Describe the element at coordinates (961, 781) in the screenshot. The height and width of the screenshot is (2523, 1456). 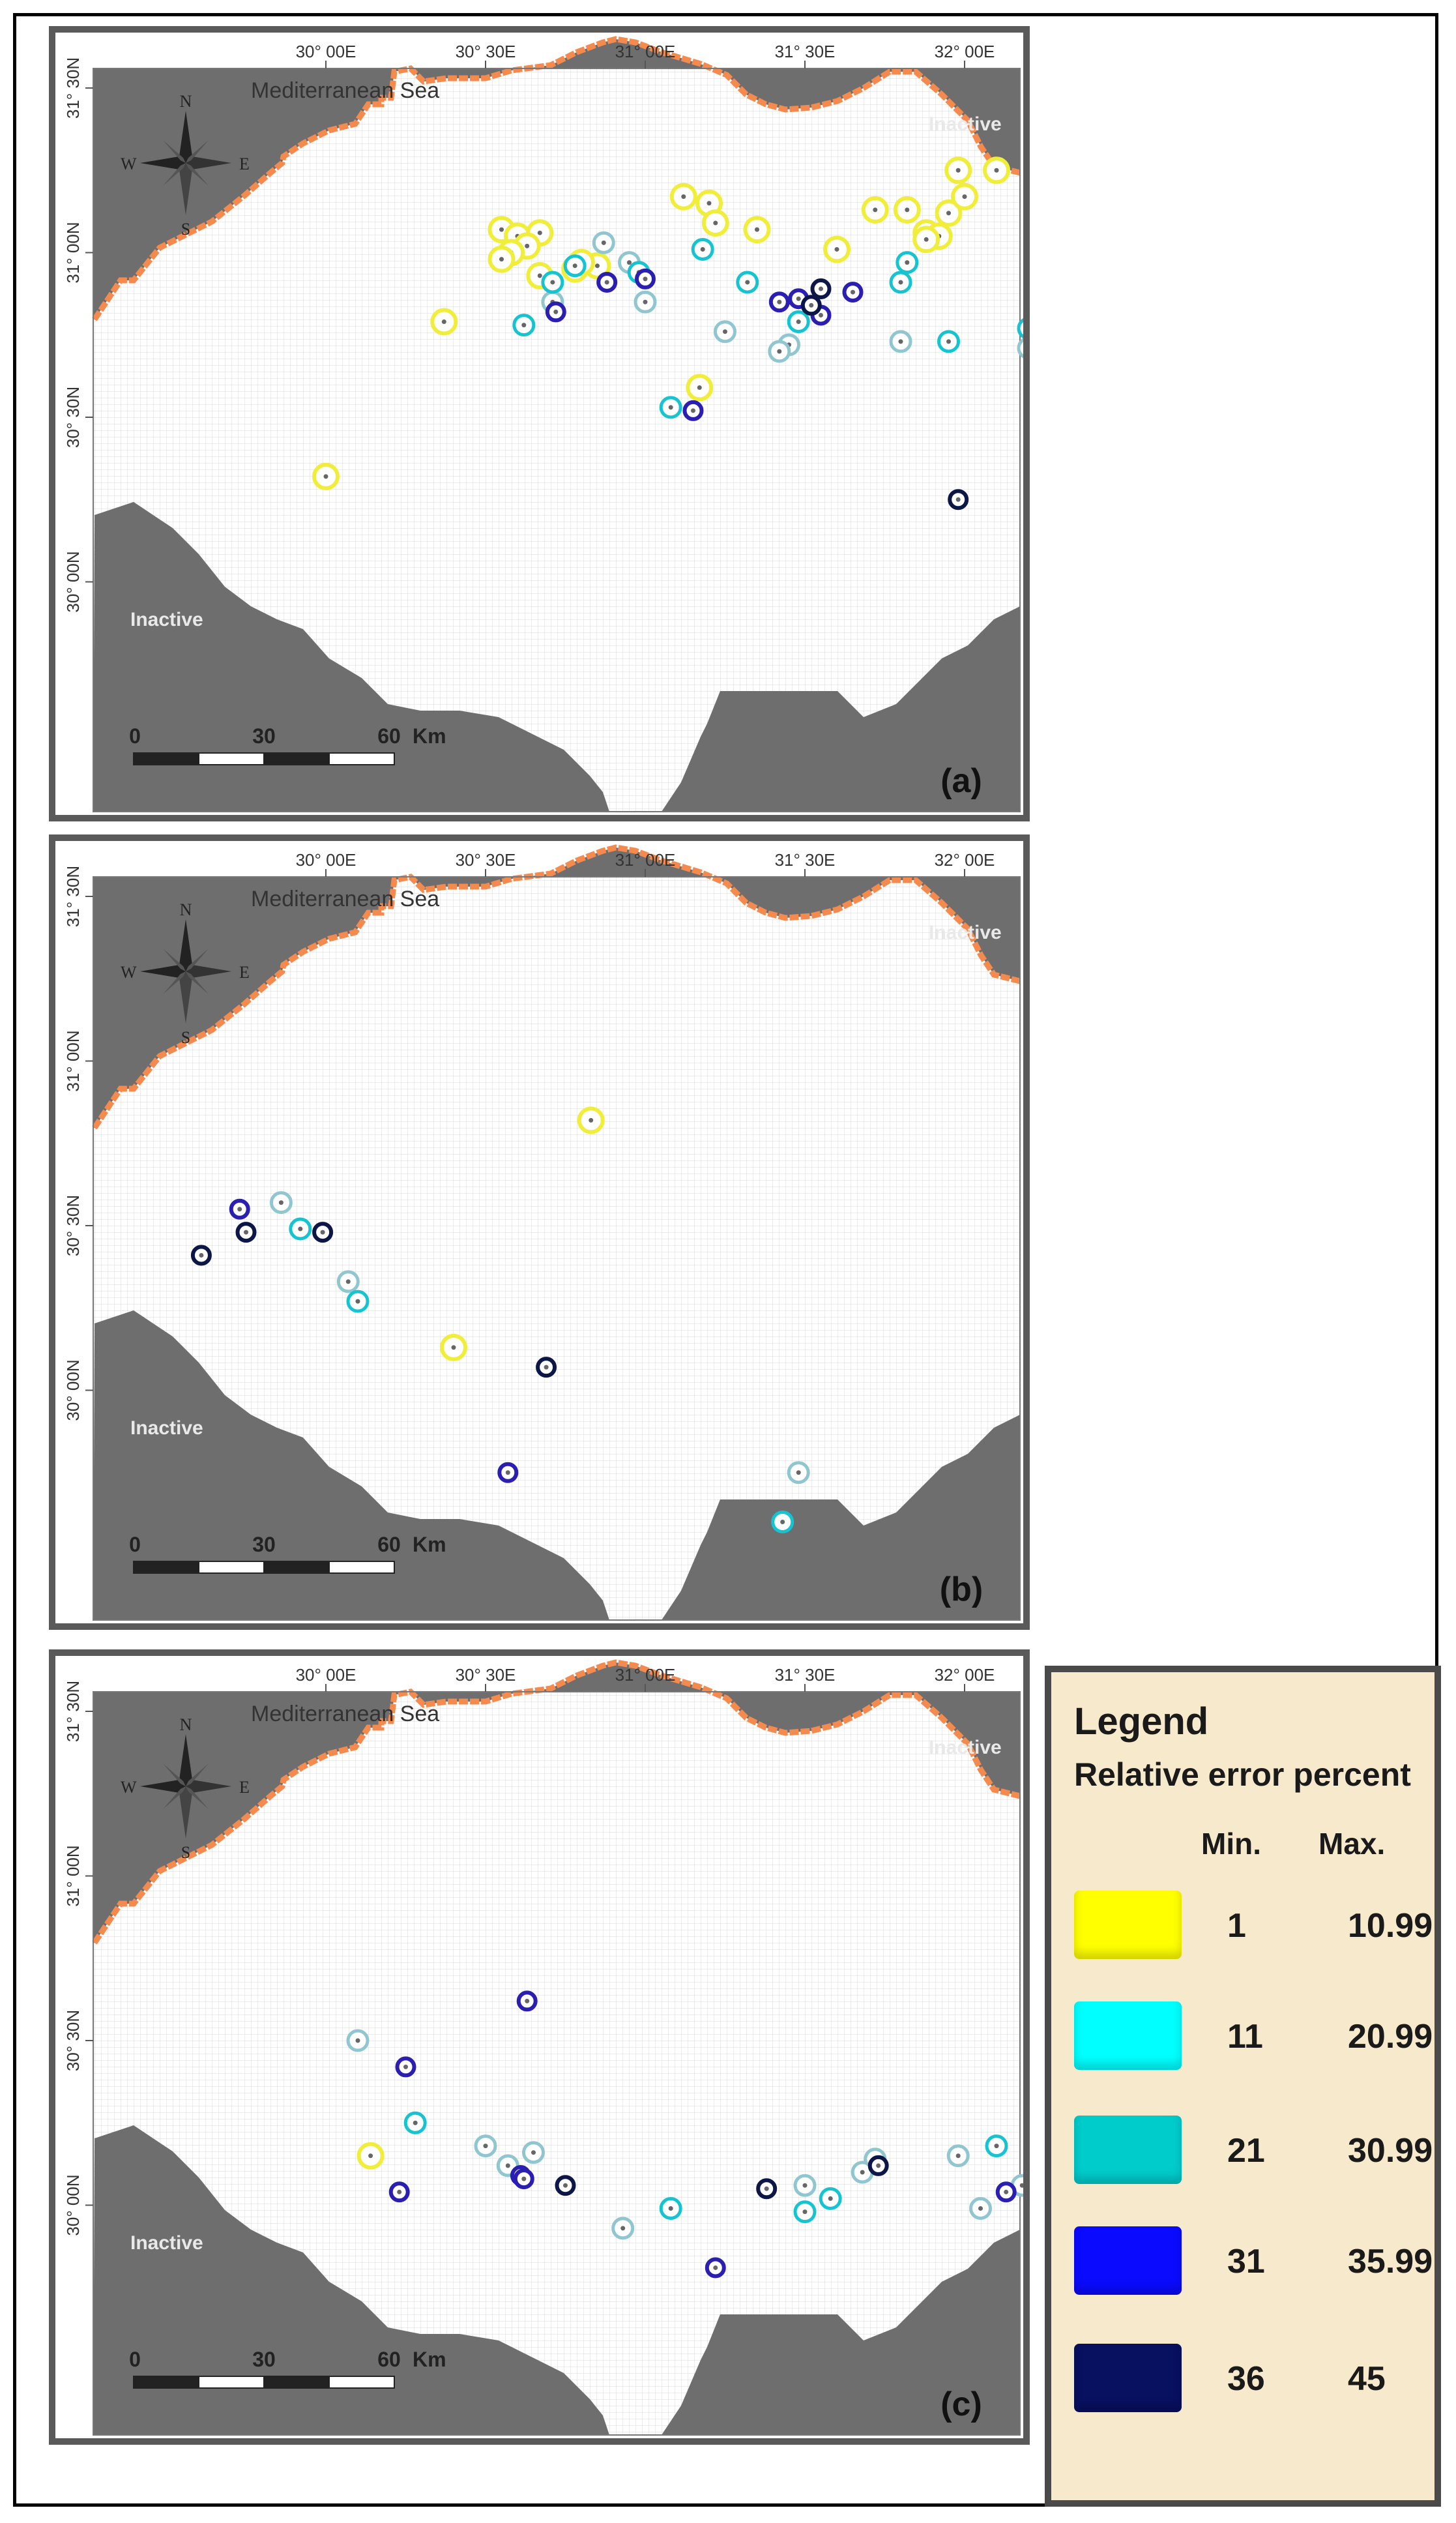
I see `panel-label: (a)` at that location.